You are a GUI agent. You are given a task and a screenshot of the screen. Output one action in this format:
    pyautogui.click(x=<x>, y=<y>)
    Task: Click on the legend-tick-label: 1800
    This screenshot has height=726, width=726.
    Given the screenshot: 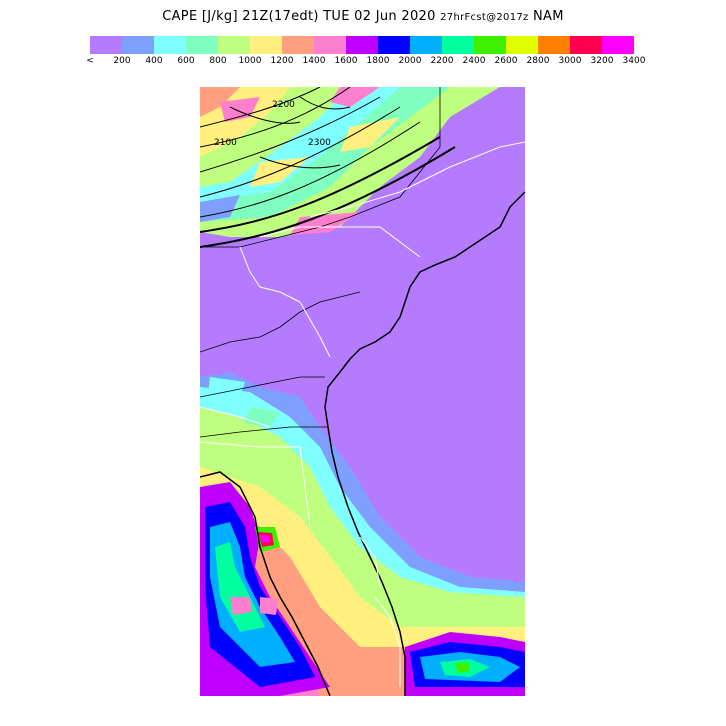 What is the action you would take?
    pyautogui.click(x=378, y=61)
    